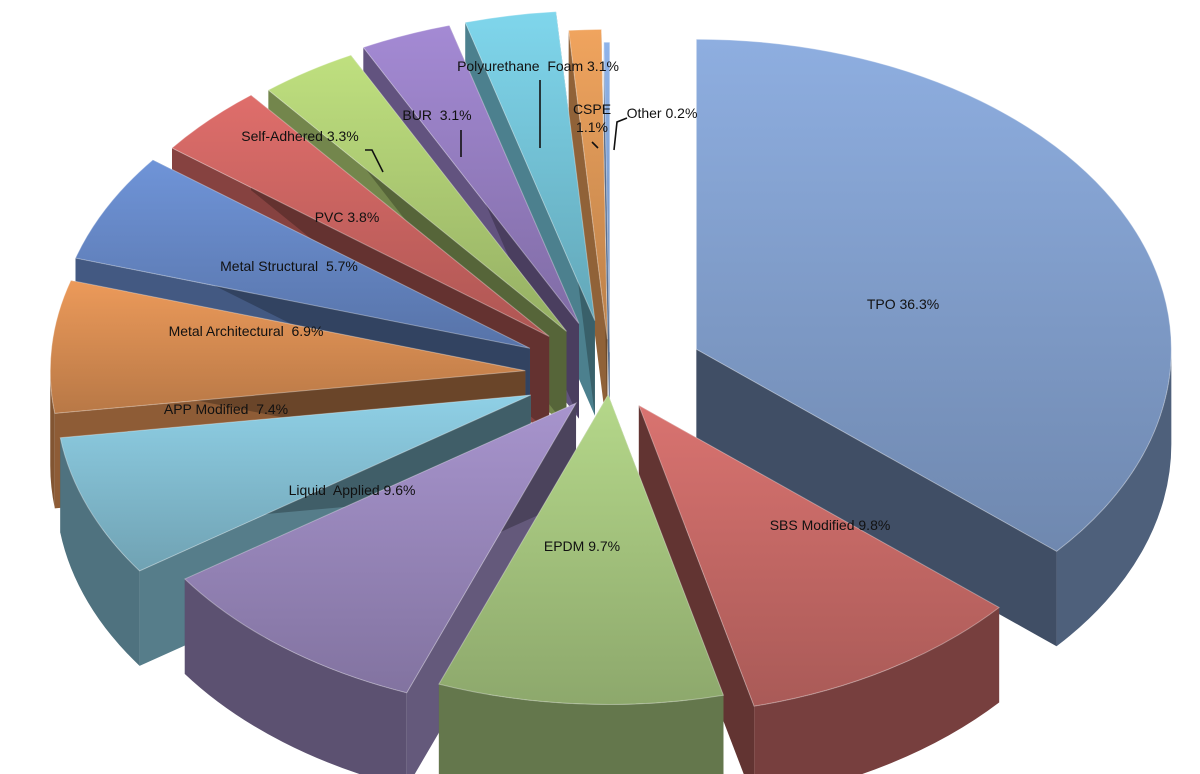  I want to click on slice-wall-epdm, so click(581, 729).